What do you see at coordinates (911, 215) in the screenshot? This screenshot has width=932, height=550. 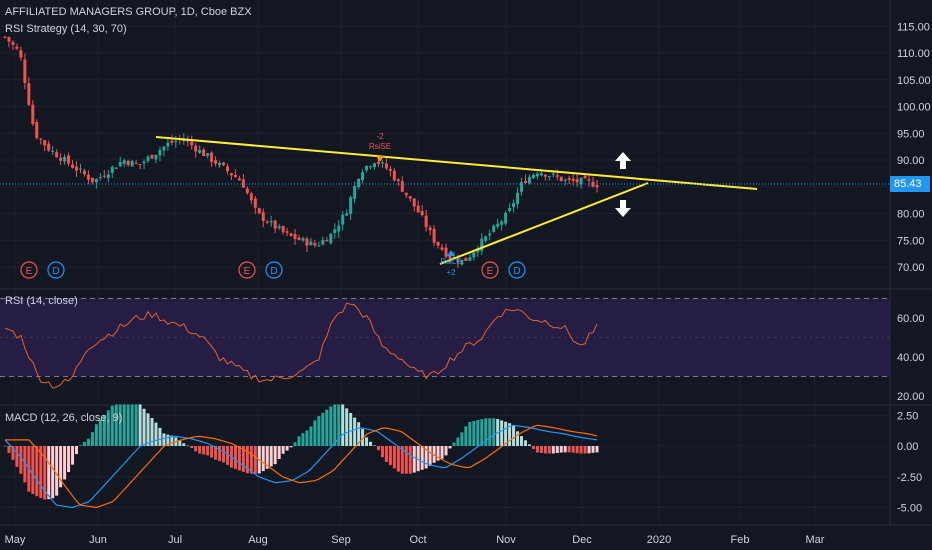 I see `price-axis-label: 80.00` at bounding box center [911, 215].